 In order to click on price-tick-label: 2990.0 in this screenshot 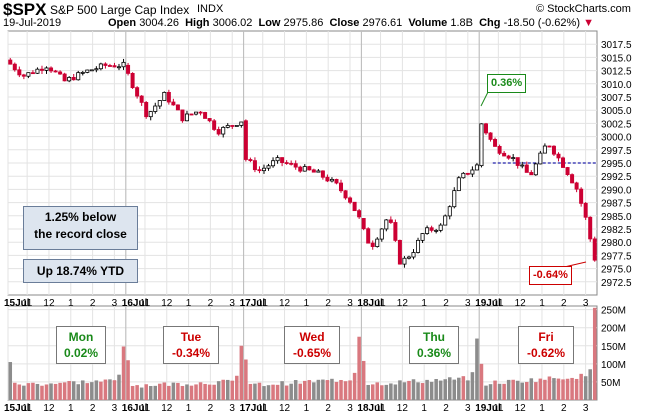, I will do `click(616, 190)`.